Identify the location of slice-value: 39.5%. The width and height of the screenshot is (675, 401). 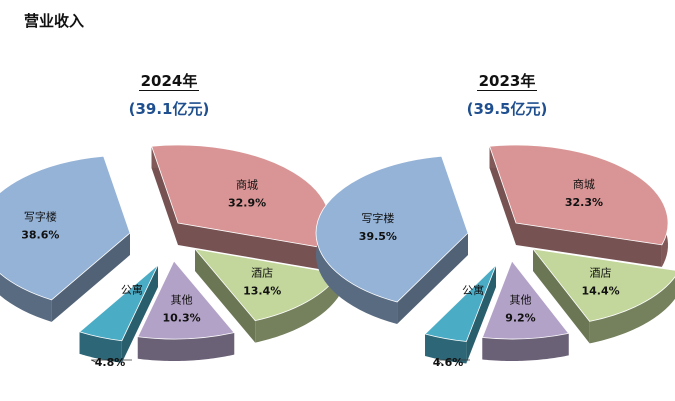
(378, 236).